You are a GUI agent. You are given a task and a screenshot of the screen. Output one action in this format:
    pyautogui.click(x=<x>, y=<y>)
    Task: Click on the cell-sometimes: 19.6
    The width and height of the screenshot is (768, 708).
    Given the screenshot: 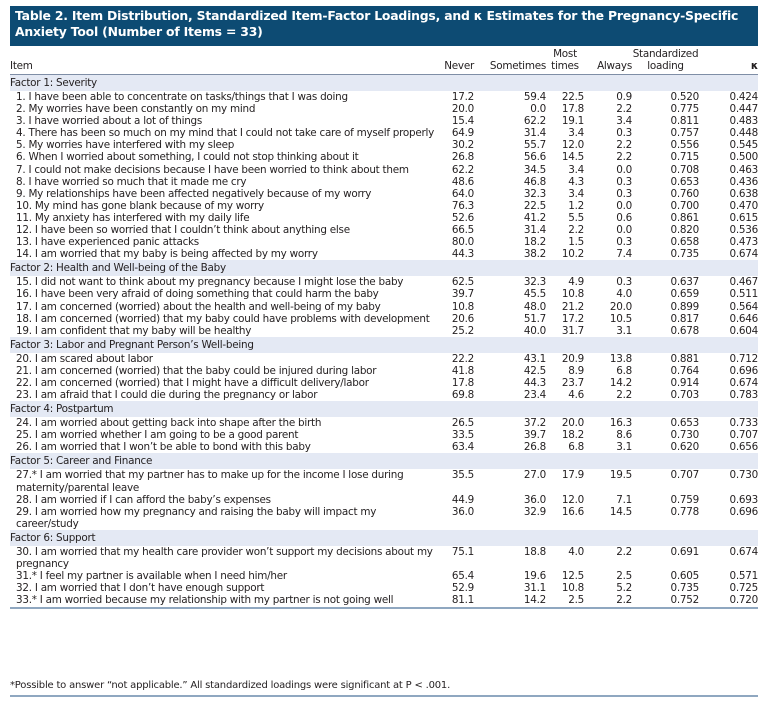 What is the action you would take?
    pyautogui.click(x=534, y=576)
    